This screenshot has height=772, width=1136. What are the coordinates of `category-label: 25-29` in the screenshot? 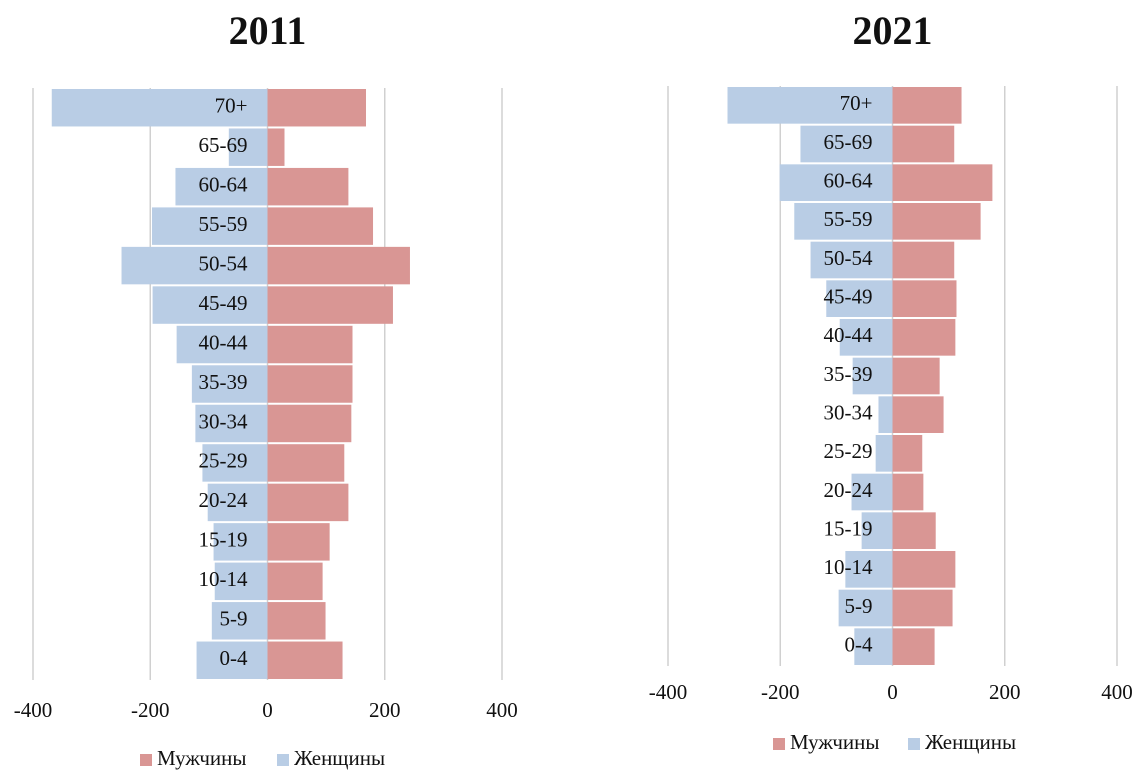 It's located at (848, 451).